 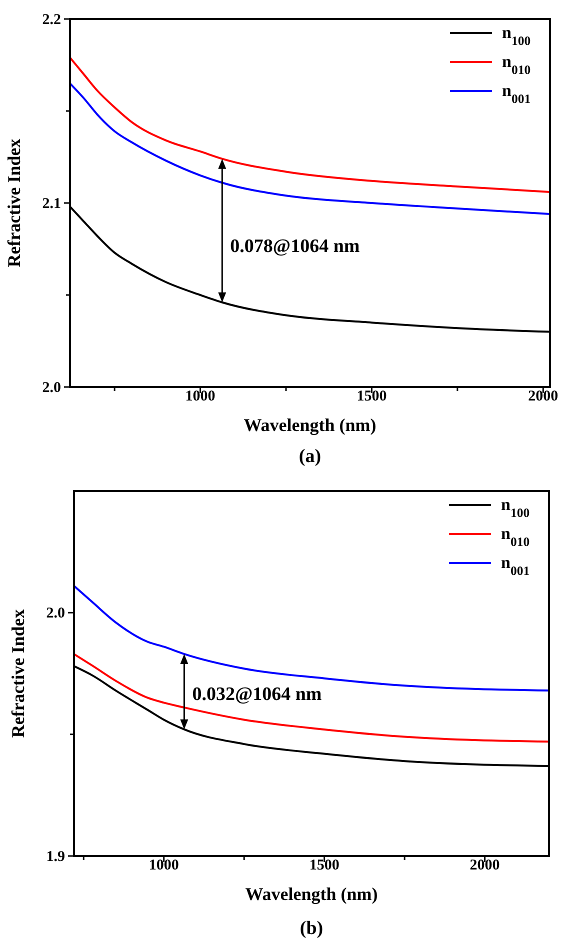 What do you see at coordinates (312, 928) in the screenshot?
I see `text: (b)` at bounding box center [312, 928].